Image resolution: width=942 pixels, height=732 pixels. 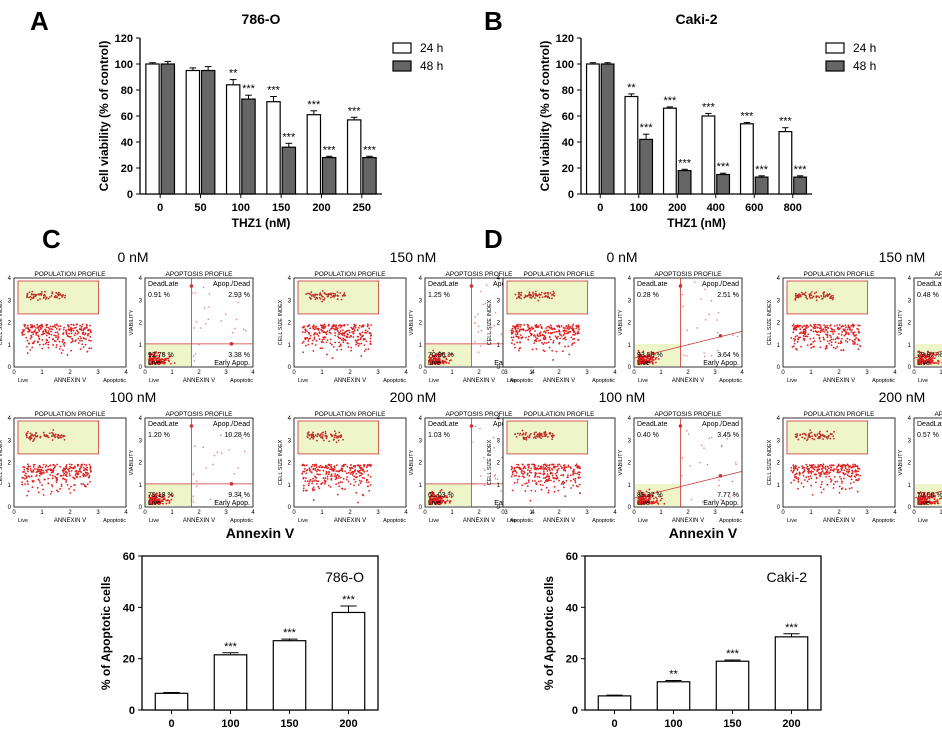 What do you see at coordinates (124, 65) in the screenshot?
I see `y-tick-label: 100` at bounding box center [124, 65].